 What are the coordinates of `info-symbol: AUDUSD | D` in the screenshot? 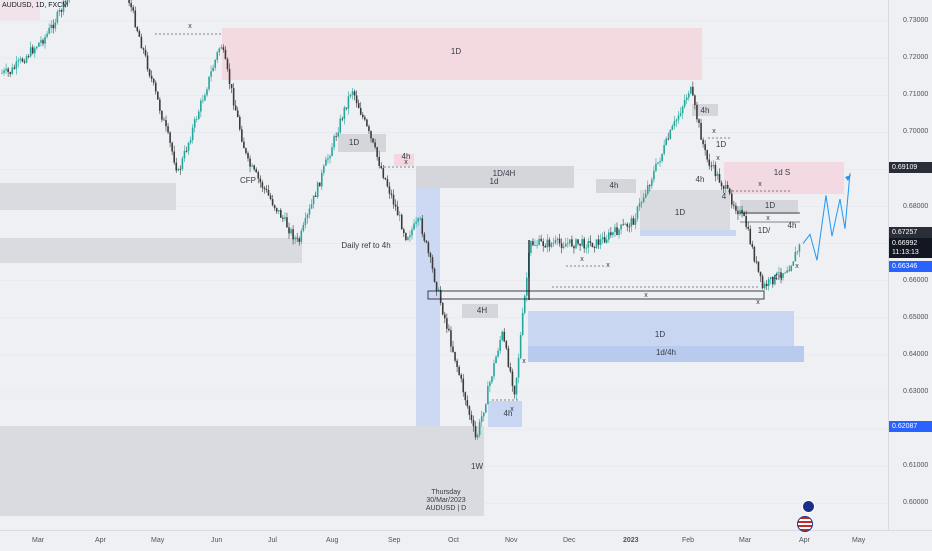 It's located at (446, 508).